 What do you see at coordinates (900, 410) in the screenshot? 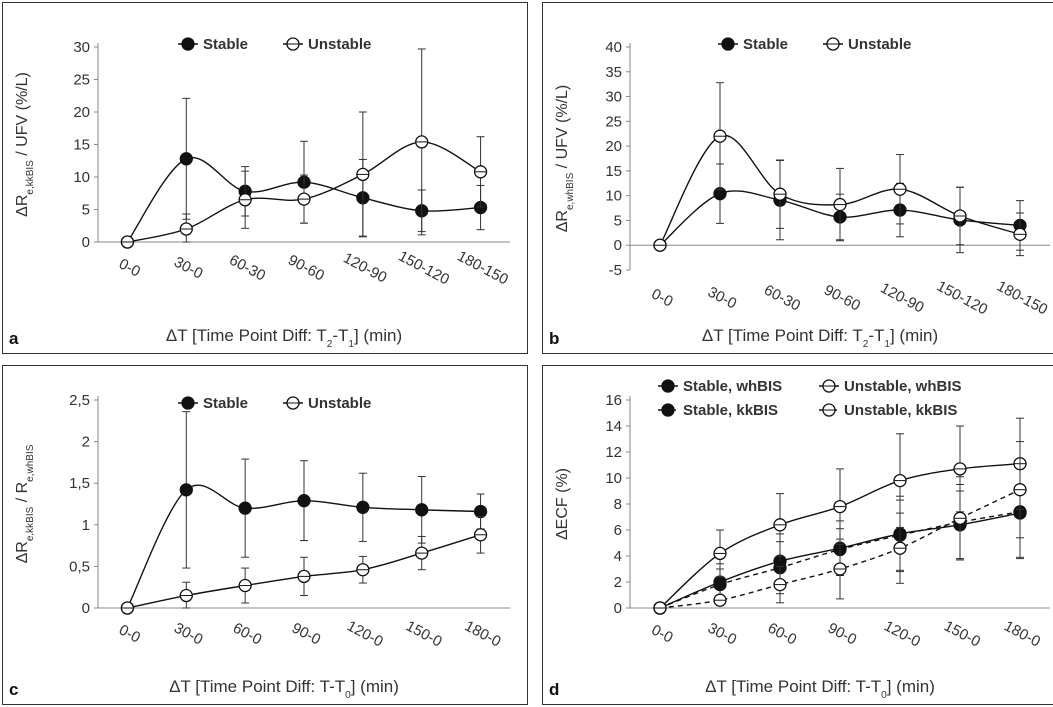
I see `legend-label: Unstable, kkBIS` at bounding box center [900, 410].